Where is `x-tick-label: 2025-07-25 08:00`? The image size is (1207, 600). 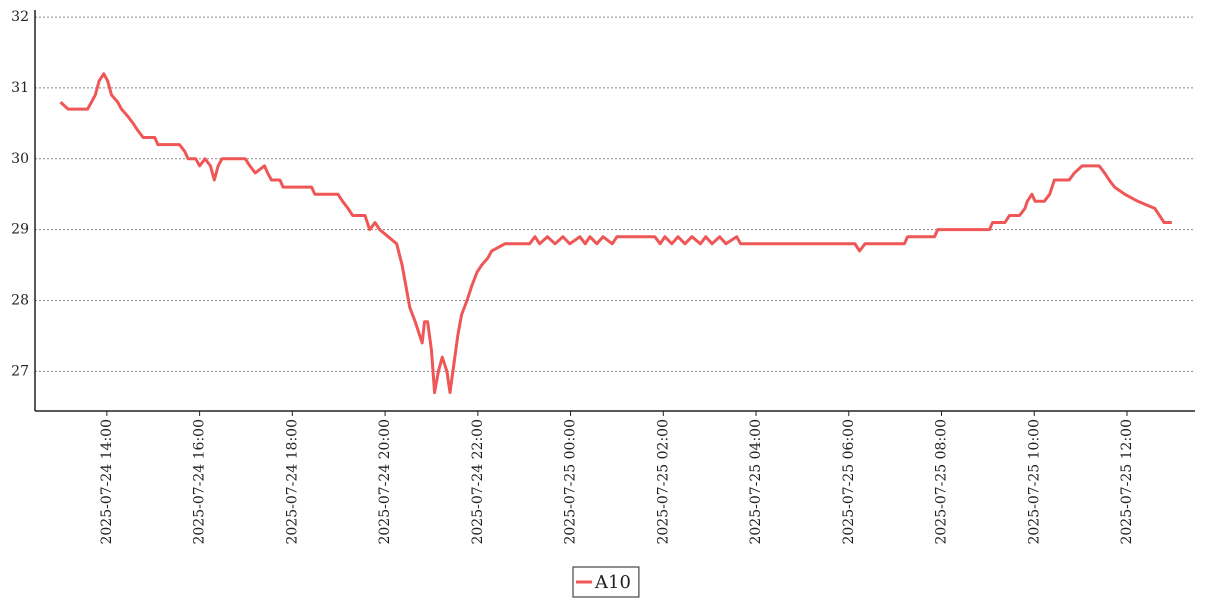 x-tick-label: 2025-07-25 08:00 is located at coordinates (942, 482).